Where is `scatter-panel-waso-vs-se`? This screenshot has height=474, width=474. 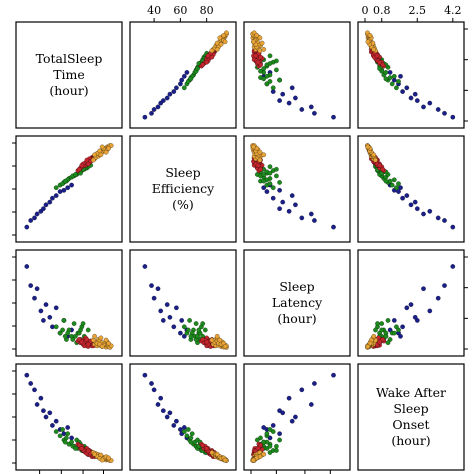
scatter-panel-waso-vs-se is located at coordinates (183, 417).